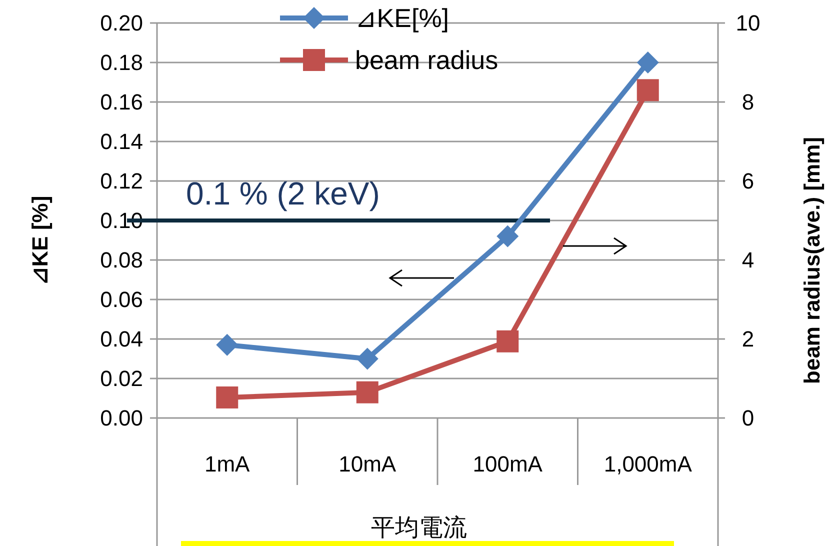 The height and width of the screenshot is (546, 832). What do you see at coordinates (426, 60) in the screenshot?
I see `legend-label: beam radius` at bounding box center [426, 60].